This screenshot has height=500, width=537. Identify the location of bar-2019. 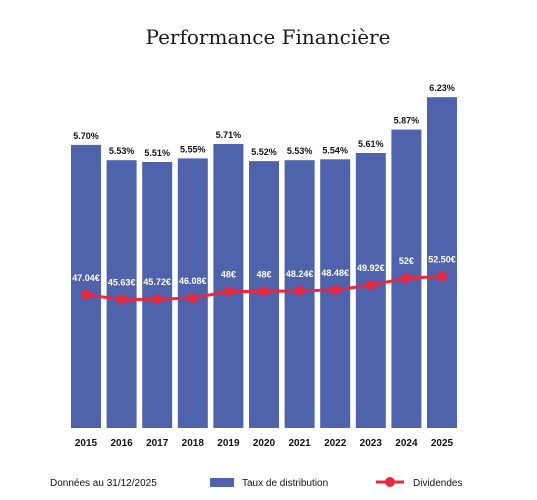
(228, 286).